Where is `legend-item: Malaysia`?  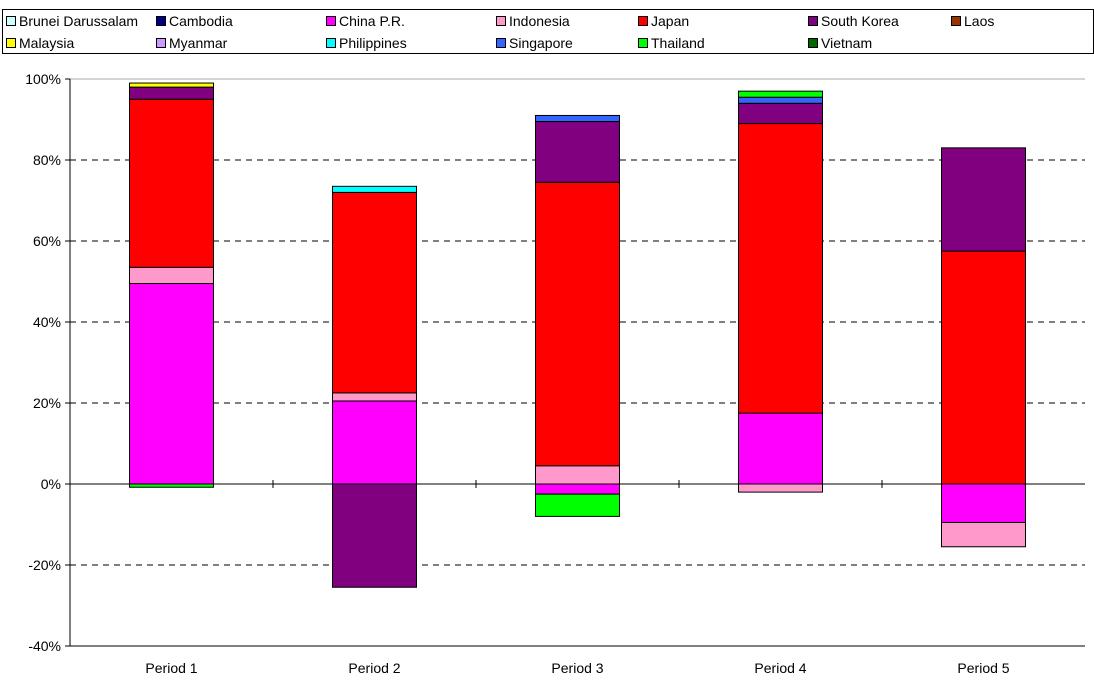 legend-item: Malaysia is located at coordinates (40, 43).